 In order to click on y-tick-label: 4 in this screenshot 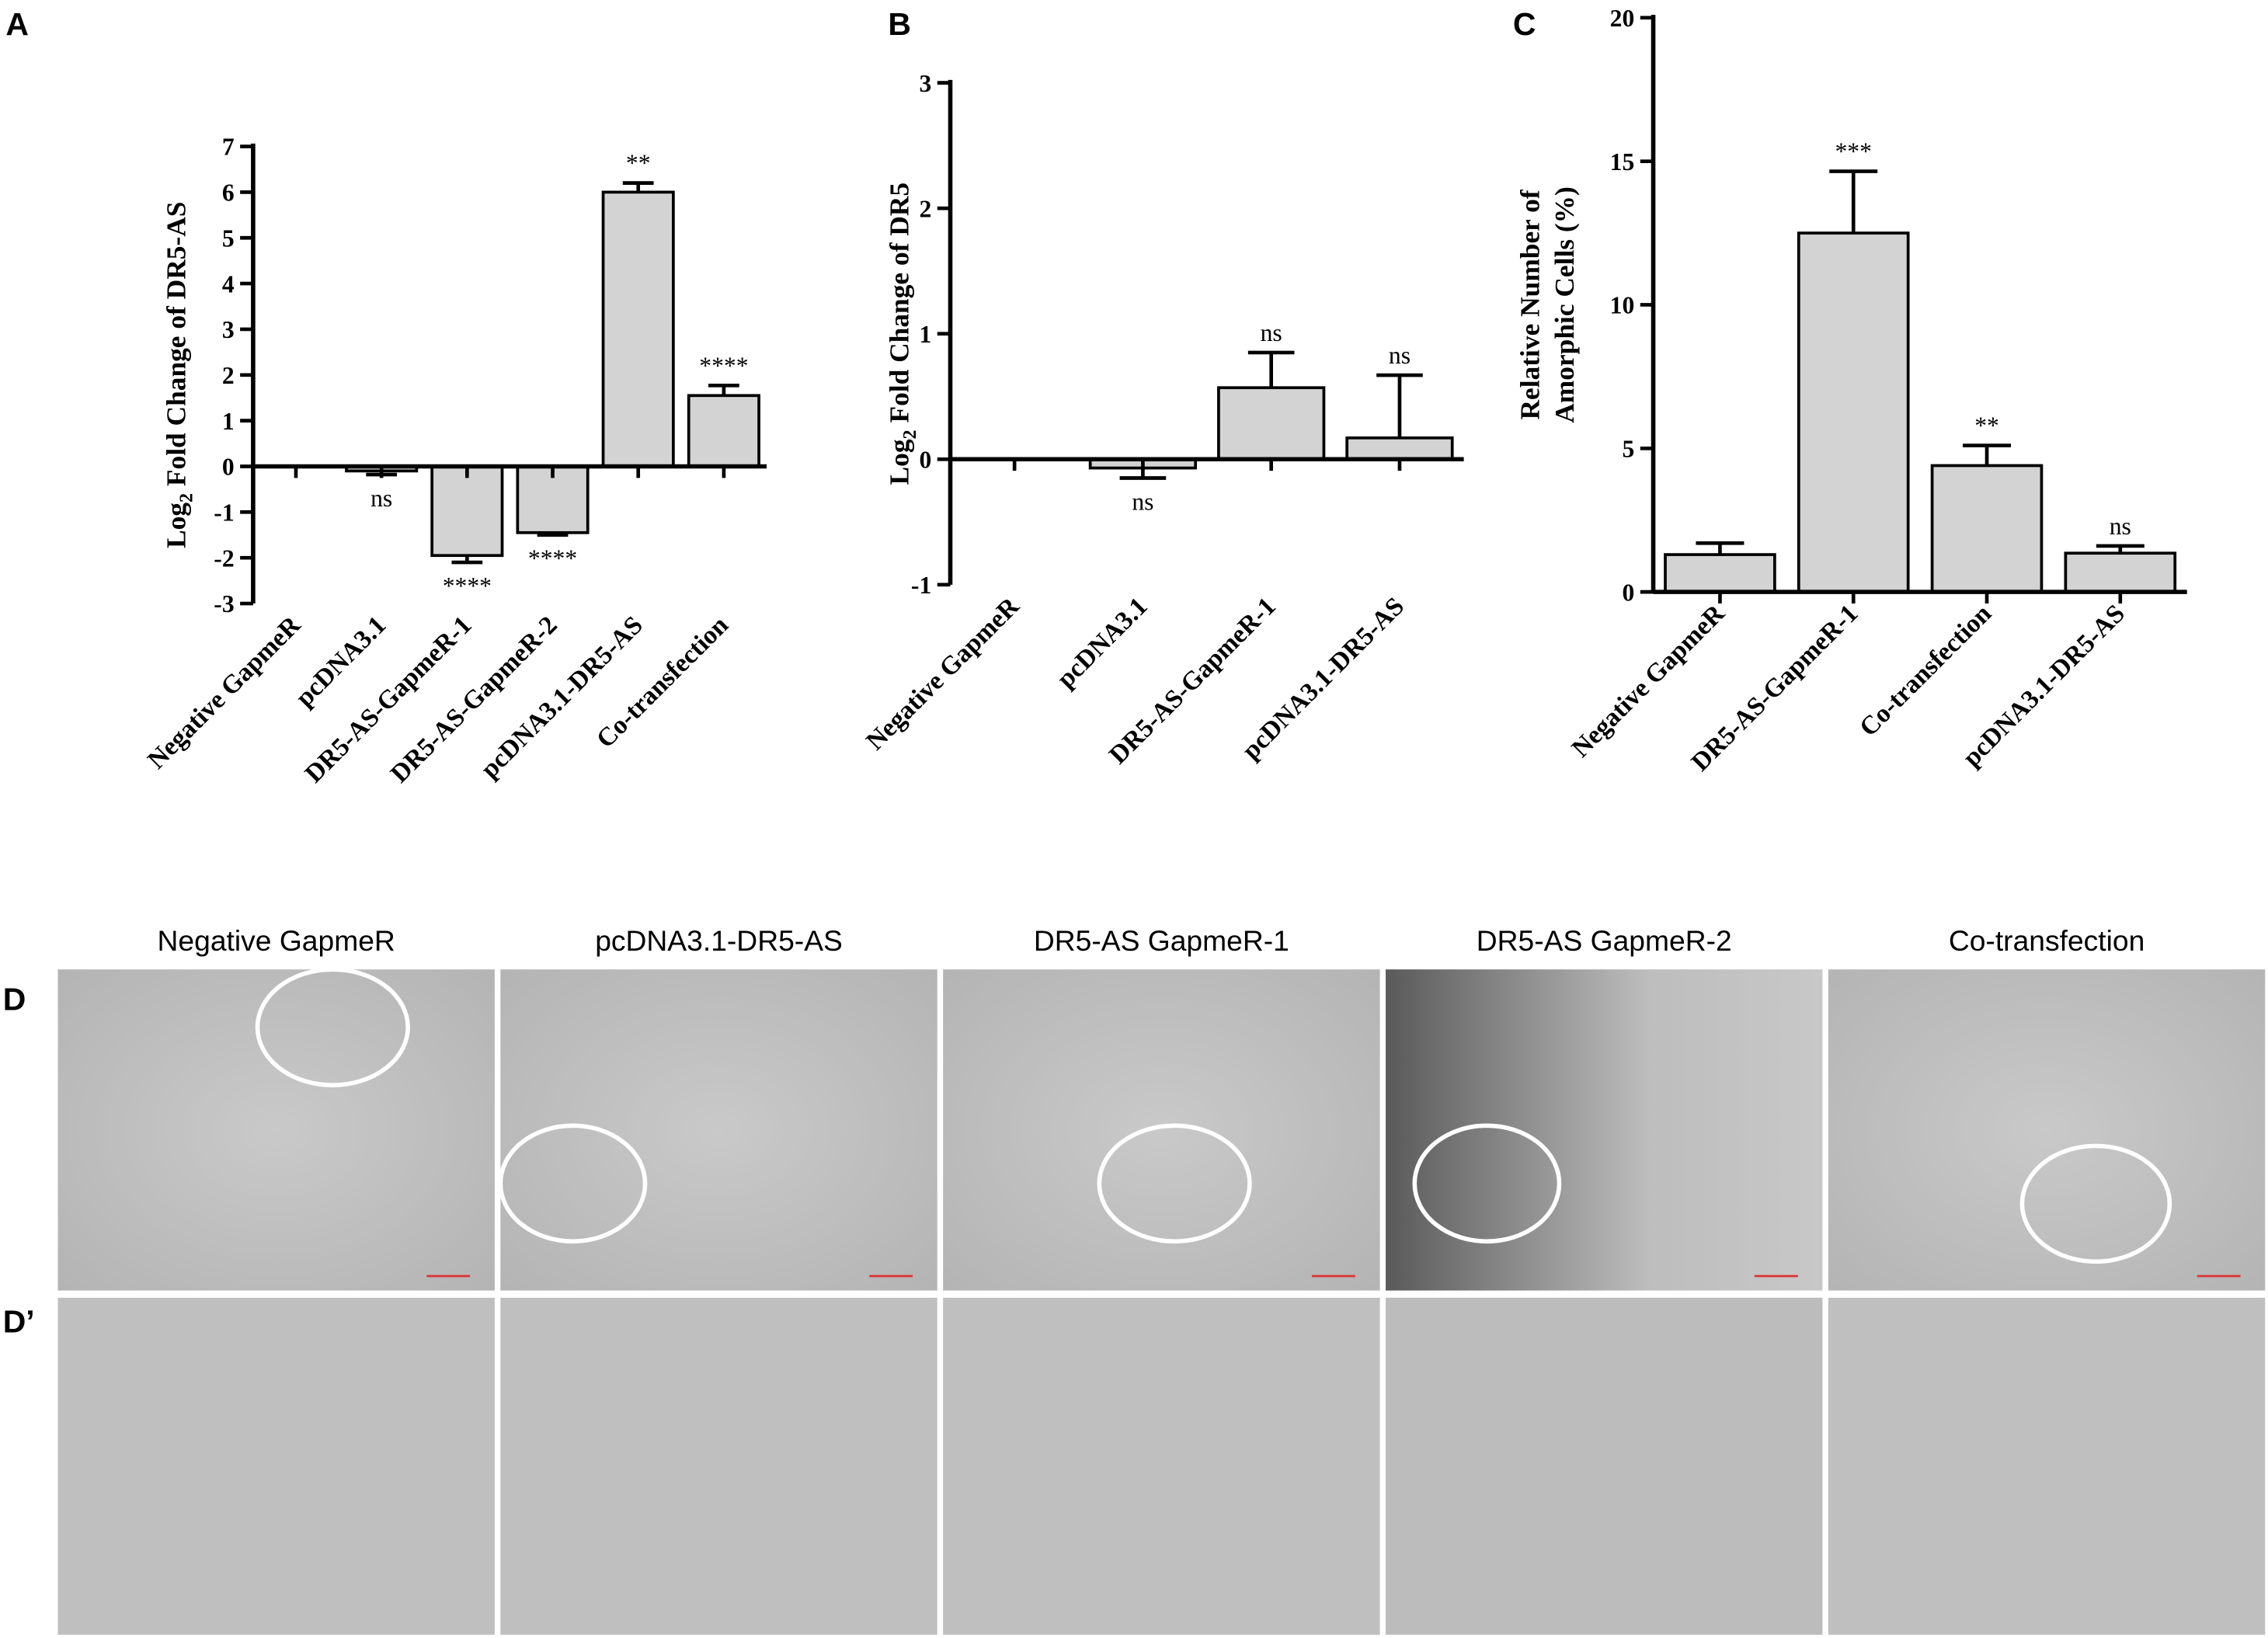, I will do `click(228, 283)`.